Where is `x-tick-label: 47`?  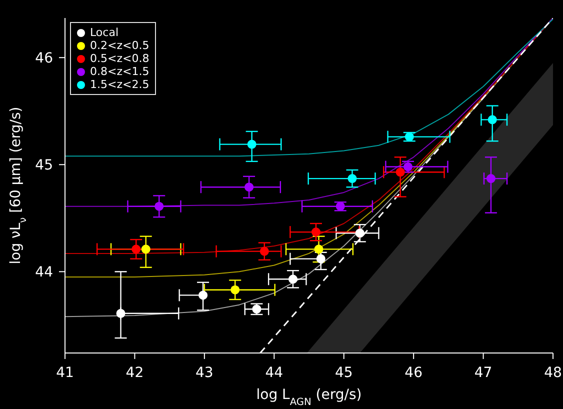
x-tick-label: 47 is located at coordinates (483, 372).